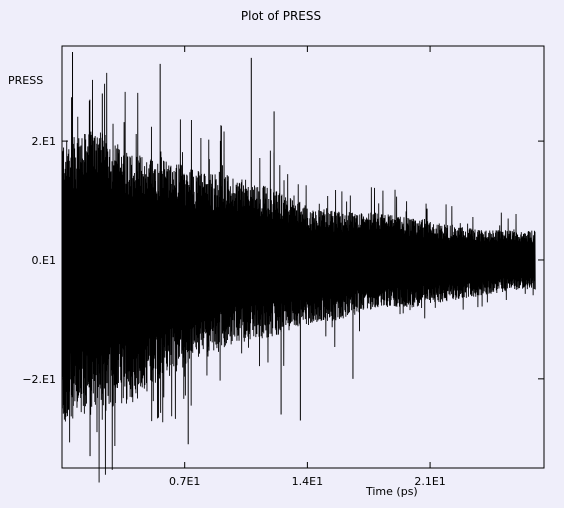  I want to click on x-tick-label: 0.7E1, so click(184, 481).